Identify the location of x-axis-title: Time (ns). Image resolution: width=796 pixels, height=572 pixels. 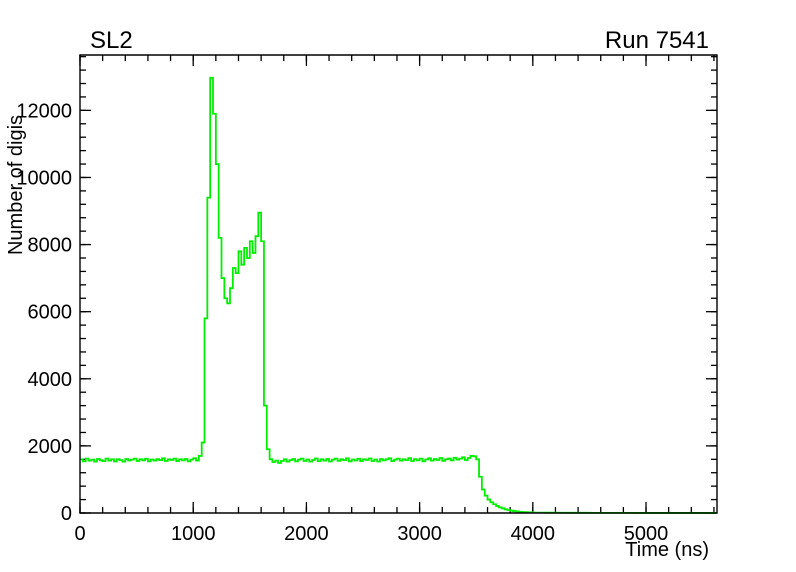
(667, 550).